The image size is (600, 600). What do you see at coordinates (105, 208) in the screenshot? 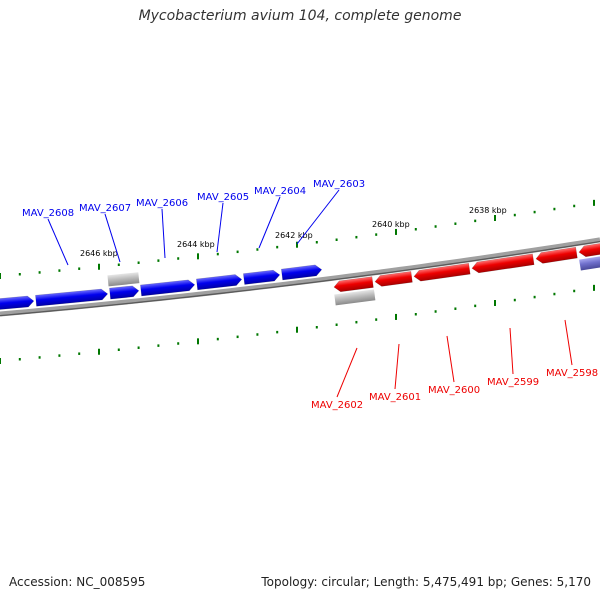
I see `gene-label-forward: MAV_2607` at bounding box center [105, 208].